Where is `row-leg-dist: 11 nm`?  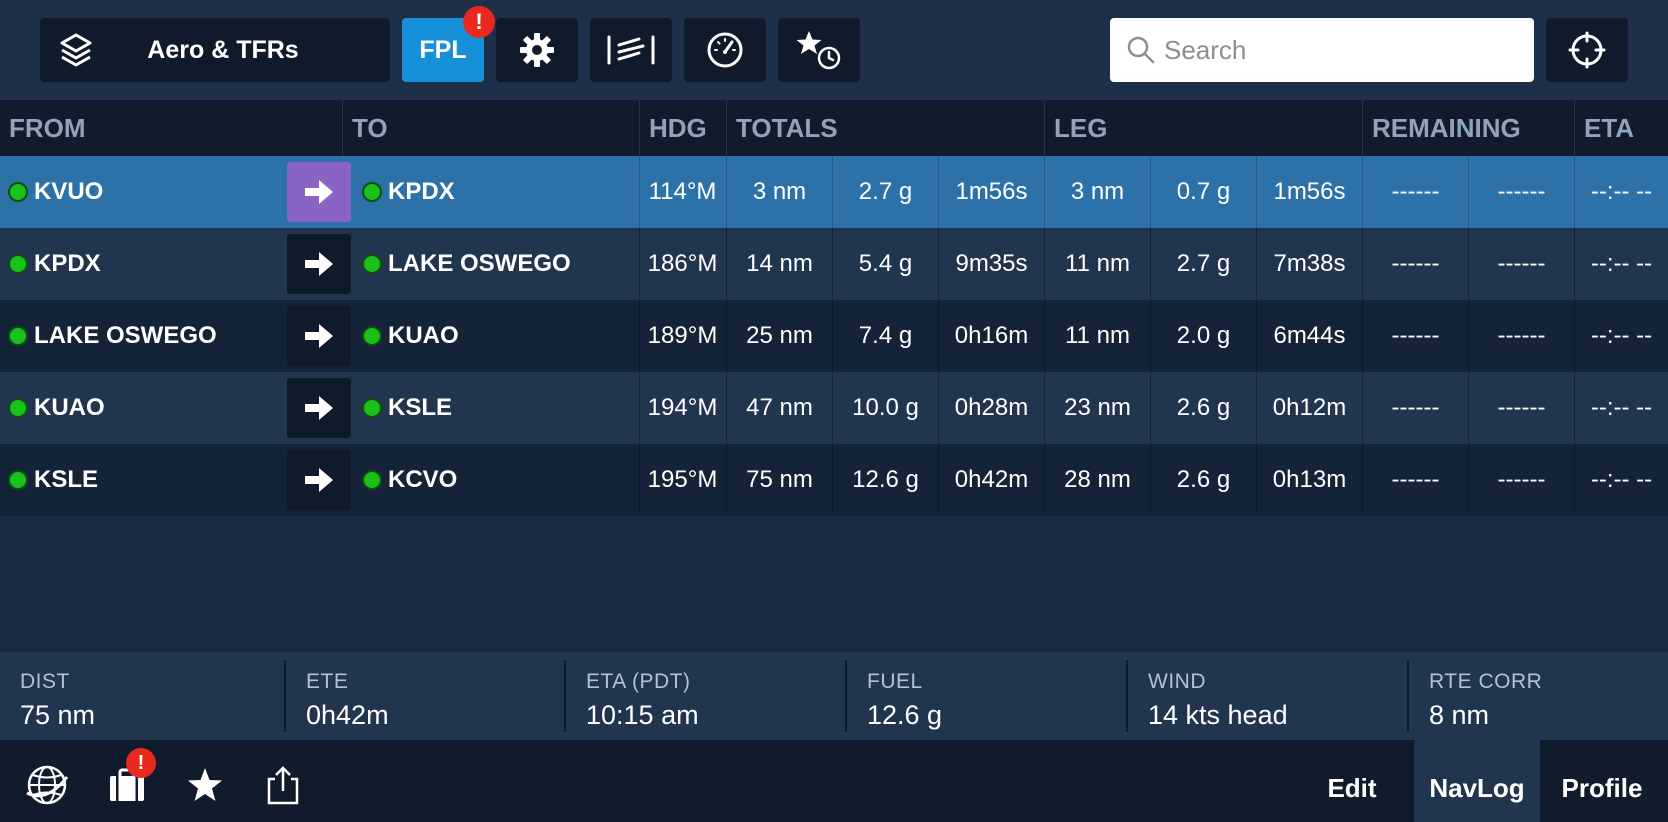
row-leg-dist: 11 nm is located at coordinates (1097, 264).